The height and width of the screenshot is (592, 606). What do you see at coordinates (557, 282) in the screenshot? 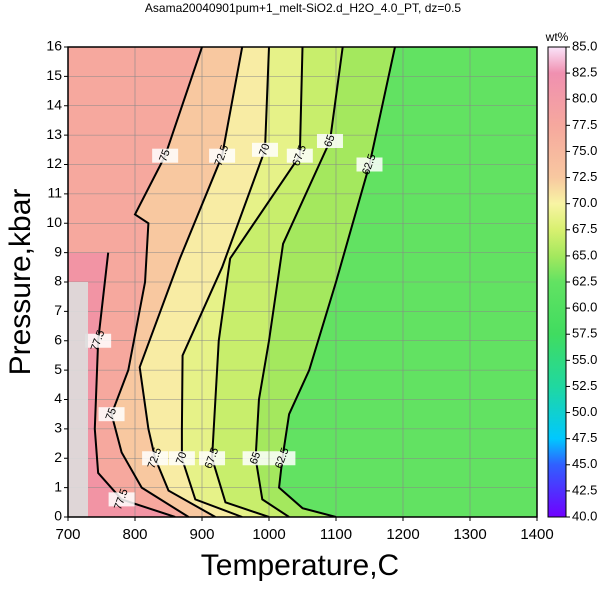
I see `colorbar` at bounding box center [557, 282].